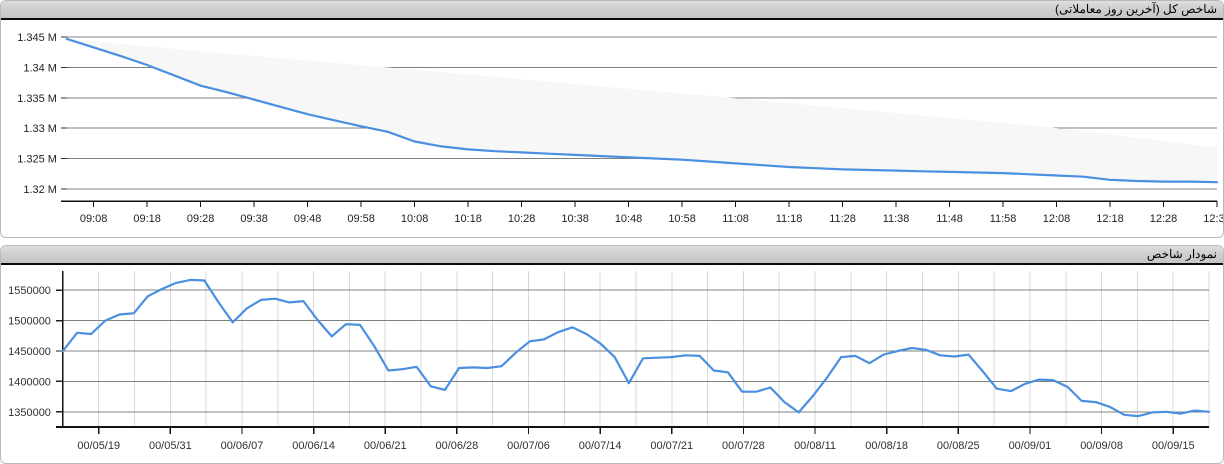 Image resolution: width=1224 pixels, height=464 pixels. Describe the element at coordinates (385, 446) in the screenshot. I see `x-axis-tick-label: 00/06/21` at that location.